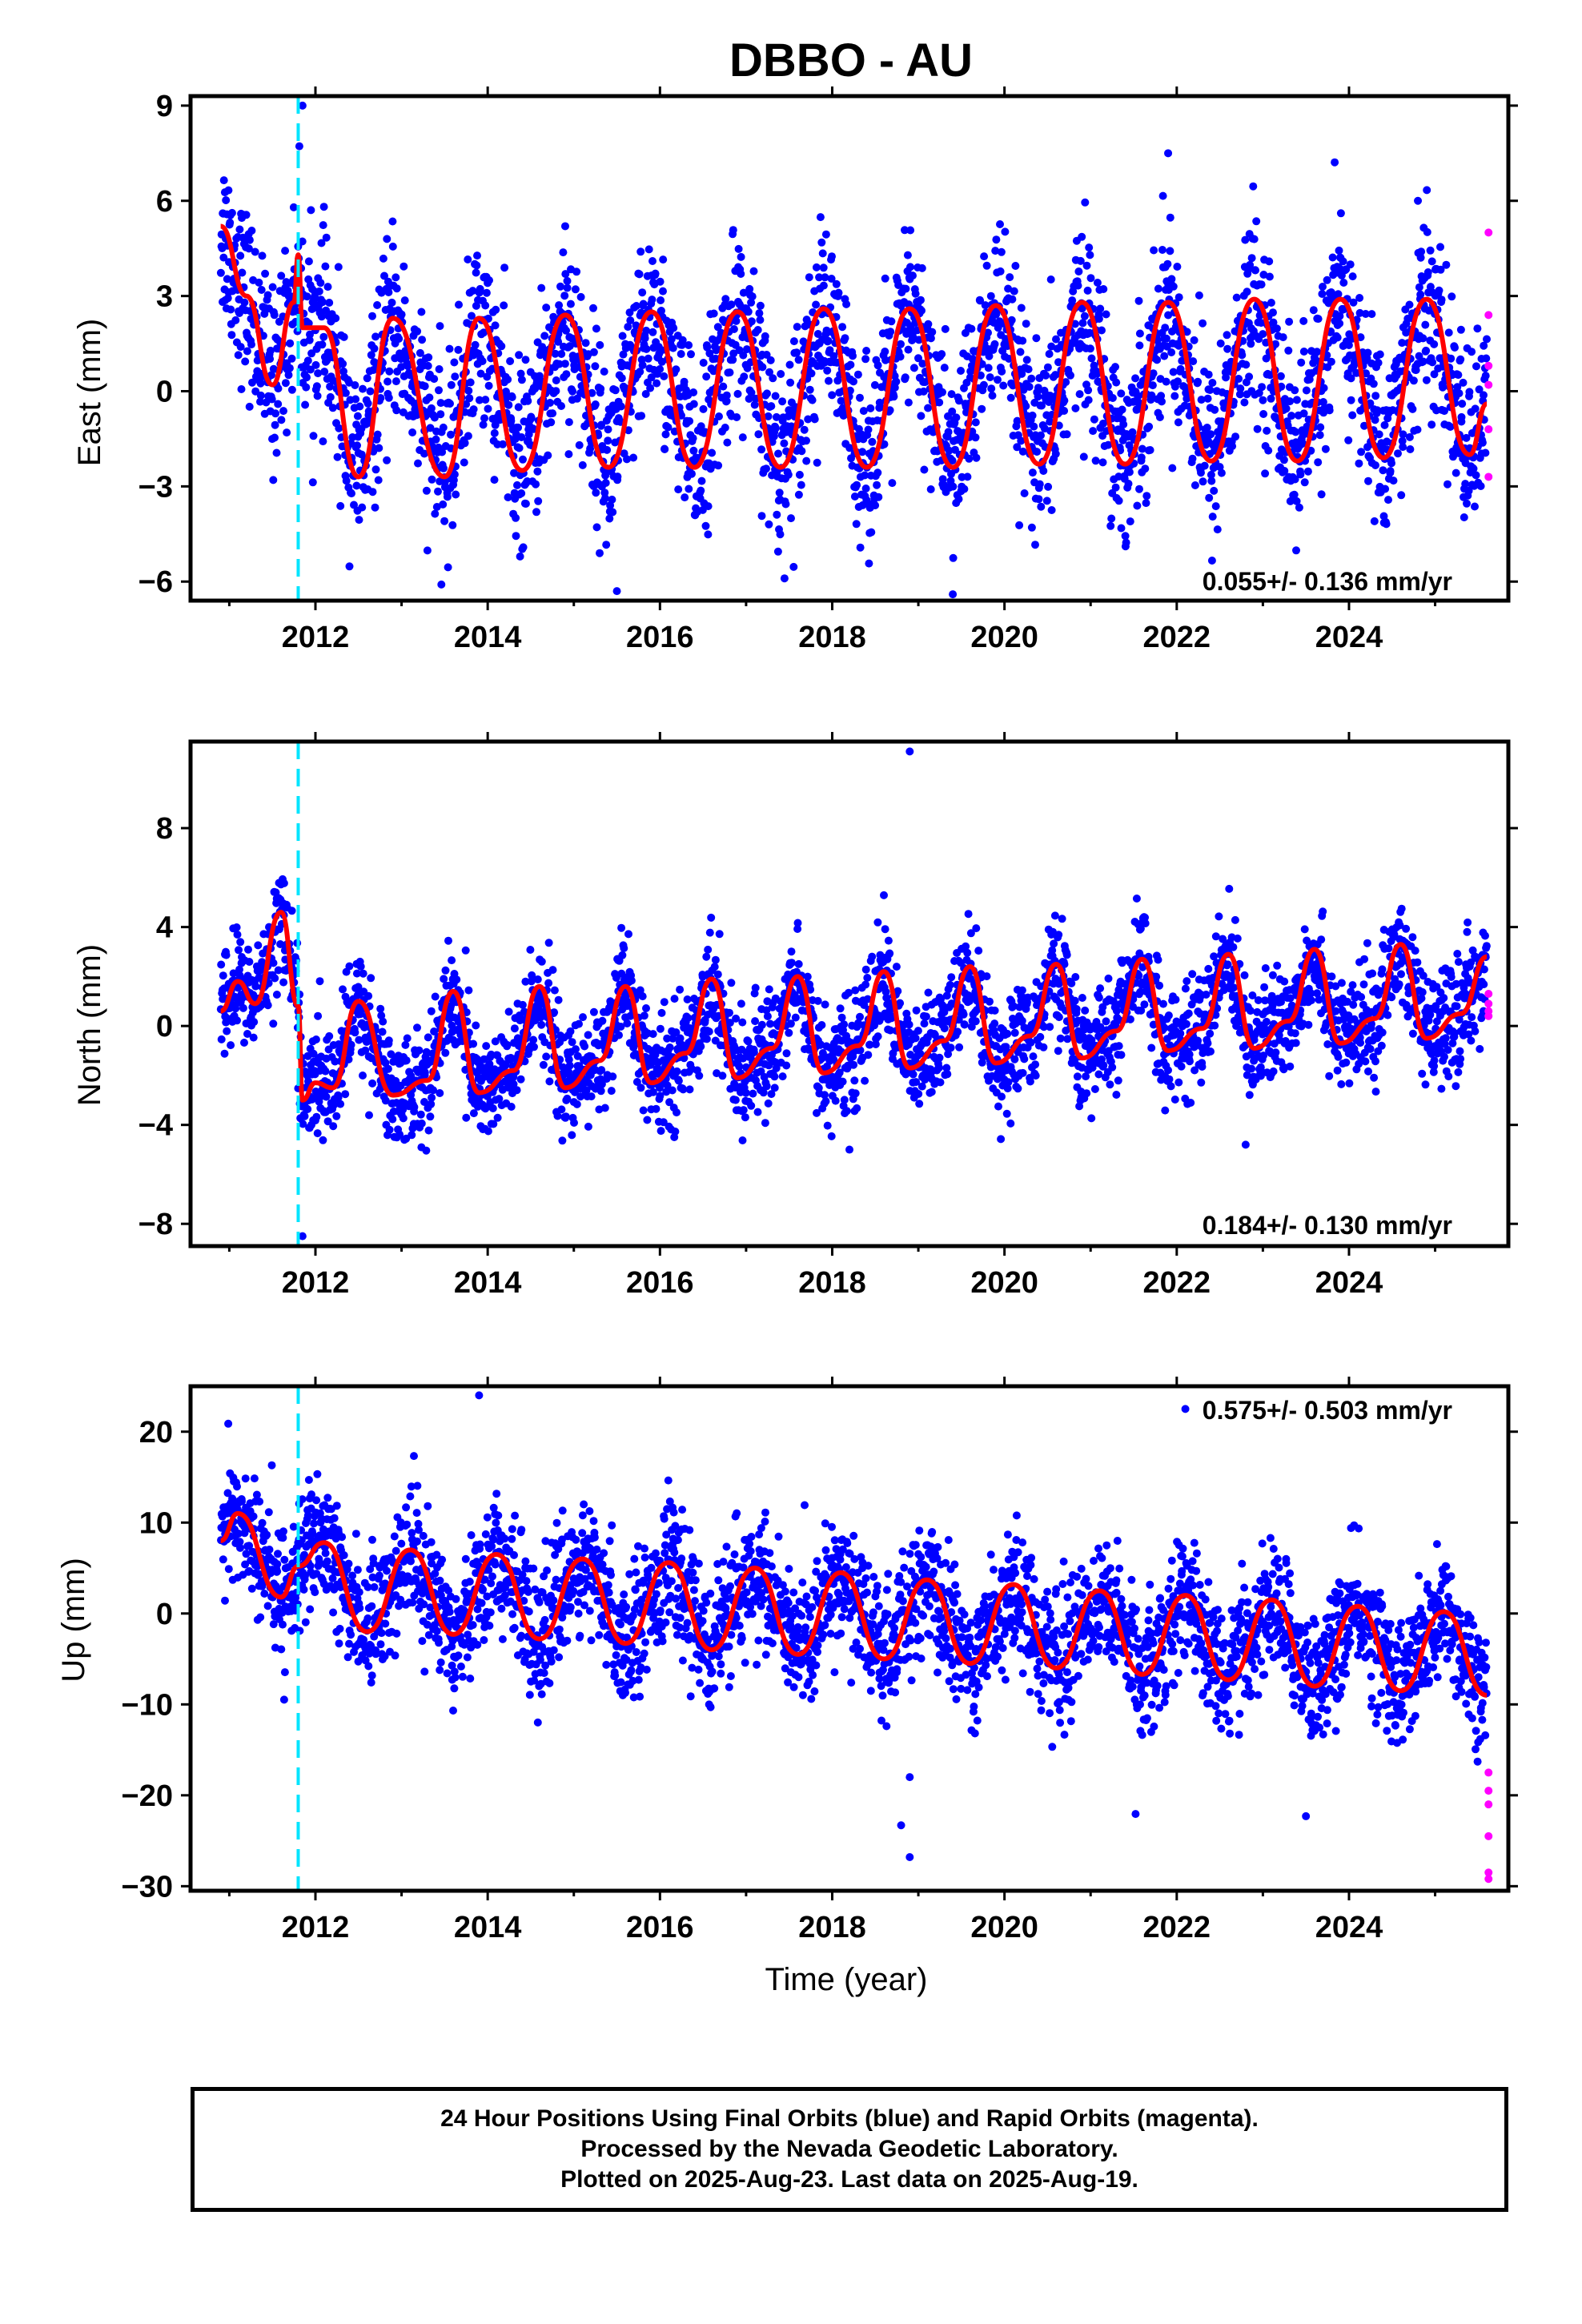 The width and height of the screenshot is (1582, 2324). I want to click on y-tick-label: 3, so click(164, 297).